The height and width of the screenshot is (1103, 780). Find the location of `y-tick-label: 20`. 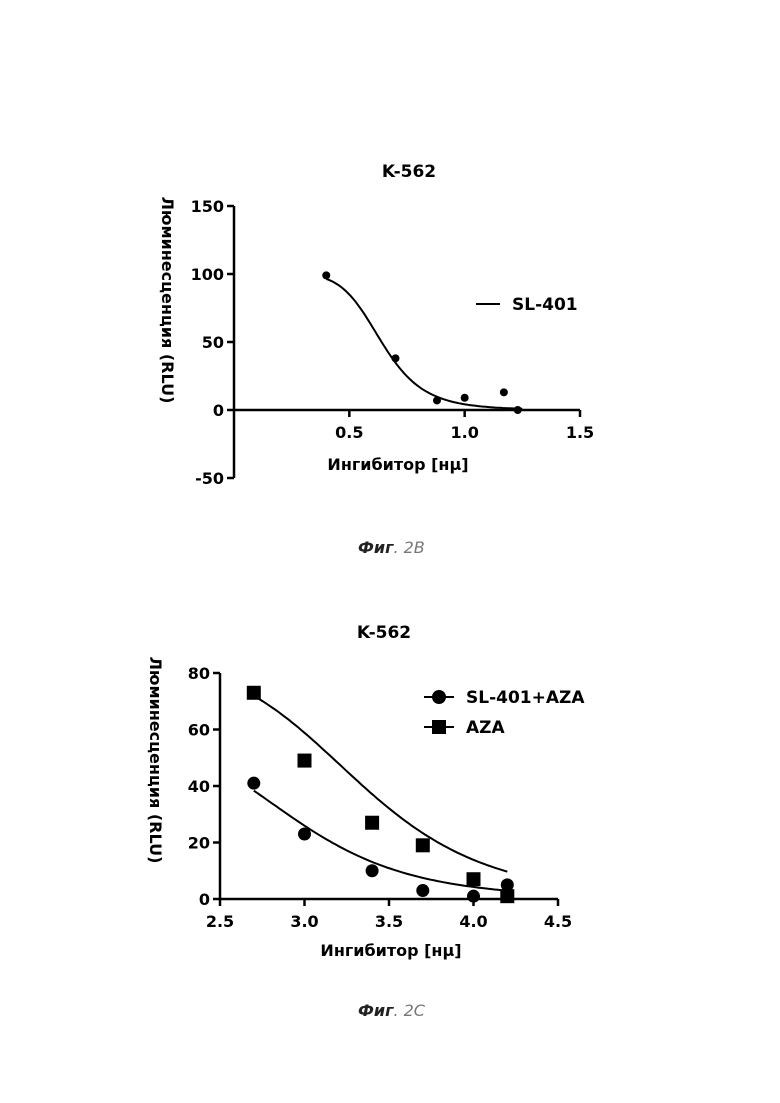

y-tick-label: 20 is located at coordinates (199, 843).